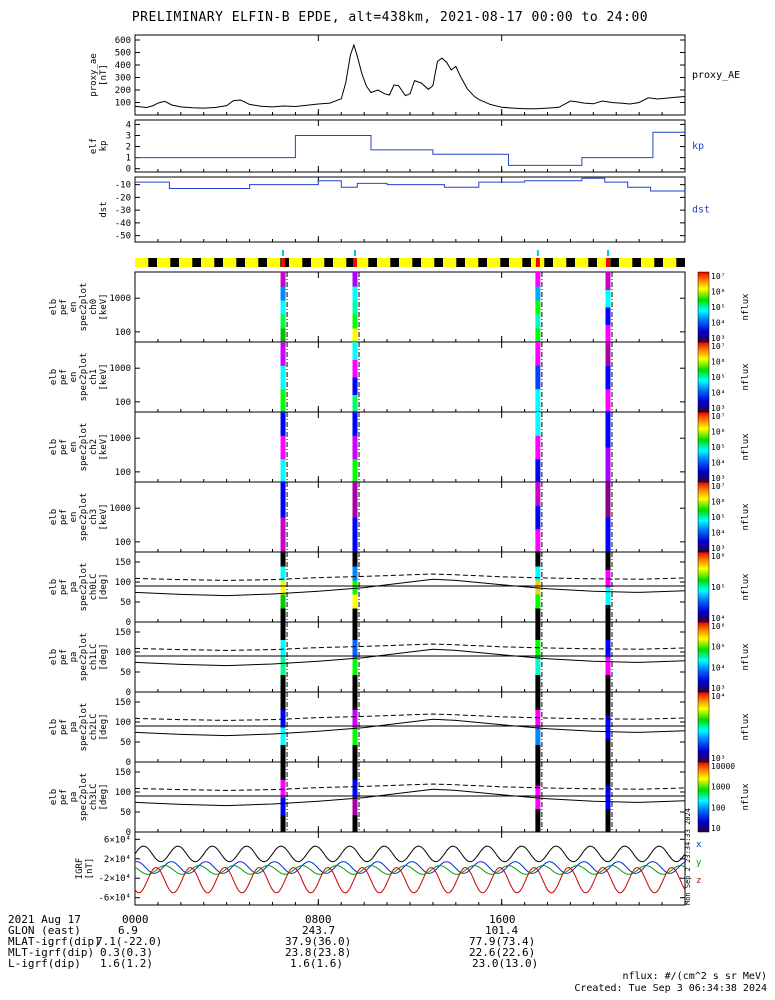 Image resolution: width=775 pixels, height=1000 pixels. Describe the element at coordinates (380, 868) in the screenshot. I see `panel-igrf: 6×10⁴ 2×10⁴ -2×10⁴ -6×10⁴ IGRF [nT]` at that location.